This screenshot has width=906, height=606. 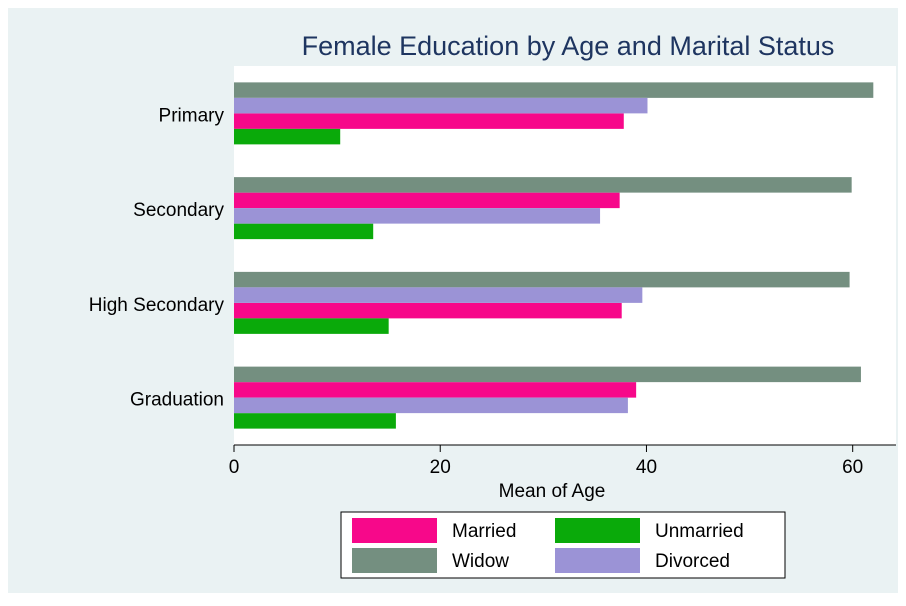 What do you see at coordinates (192, 115) in the screenshot?
I see `y-tick-label: Primary` at bounding box center [192, 115].